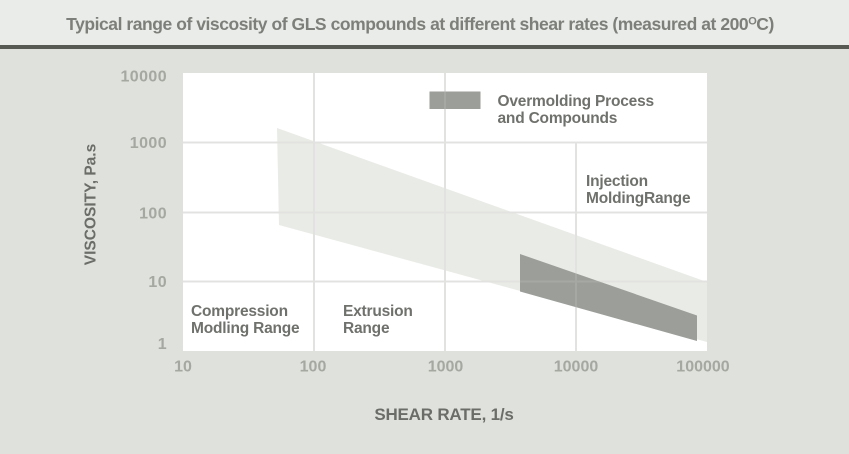  Describe the element at coordinates (366, 328) in the screenshot. I see `svg-text: Range` at that location.